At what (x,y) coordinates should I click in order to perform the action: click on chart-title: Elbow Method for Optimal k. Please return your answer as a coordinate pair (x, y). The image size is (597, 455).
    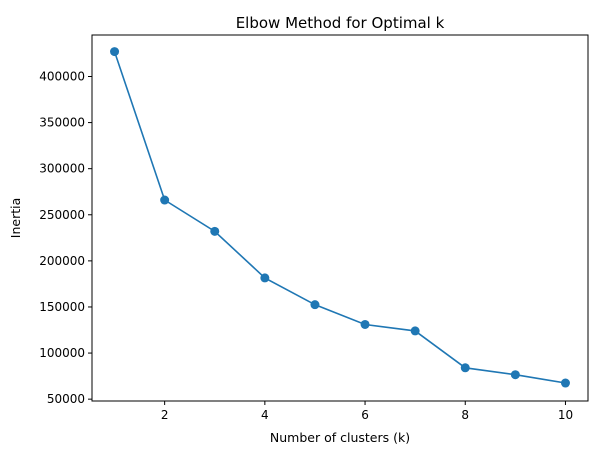
    Looking at the image, I should click on (340, 23).